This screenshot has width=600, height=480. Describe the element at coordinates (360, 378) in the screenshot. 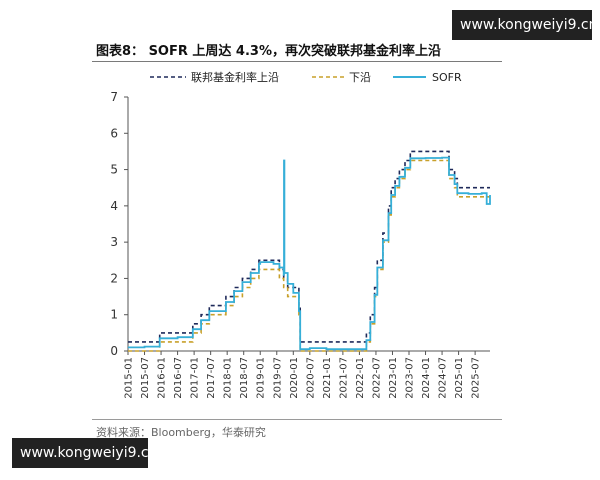

I see `x-tick-label: 2022-01` at that location.